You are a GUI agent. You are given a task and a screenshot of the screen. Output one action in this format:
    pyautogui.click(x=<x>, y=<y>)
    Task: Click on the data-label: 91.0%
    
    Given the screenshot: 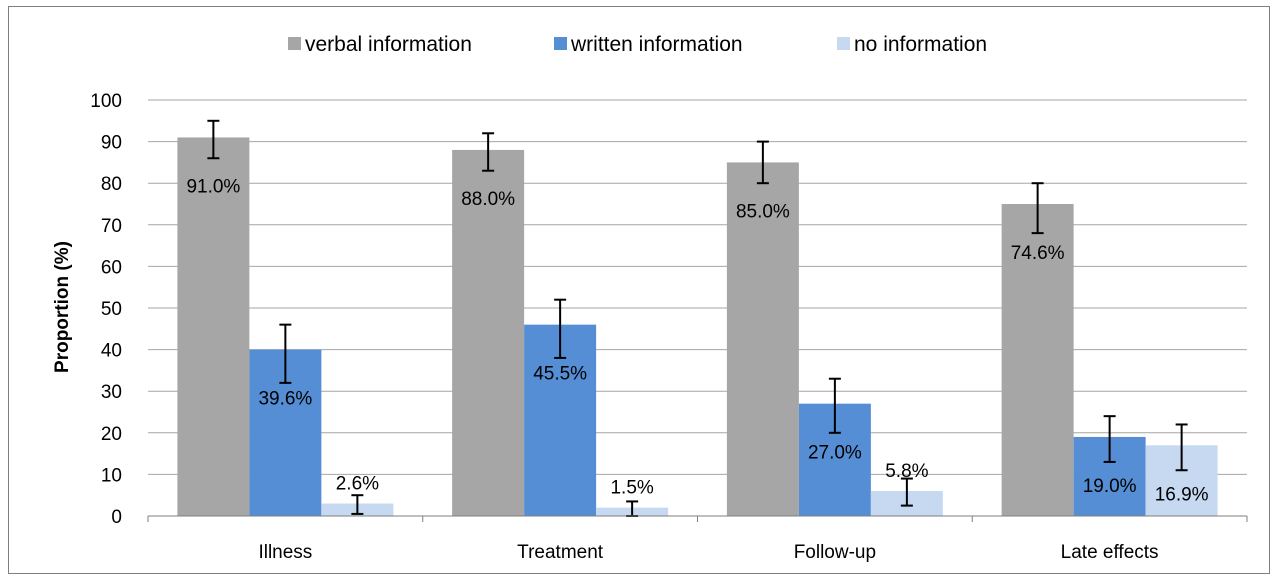 What is the action you would take?
    pyautogui.click(x=213, y=186)
    